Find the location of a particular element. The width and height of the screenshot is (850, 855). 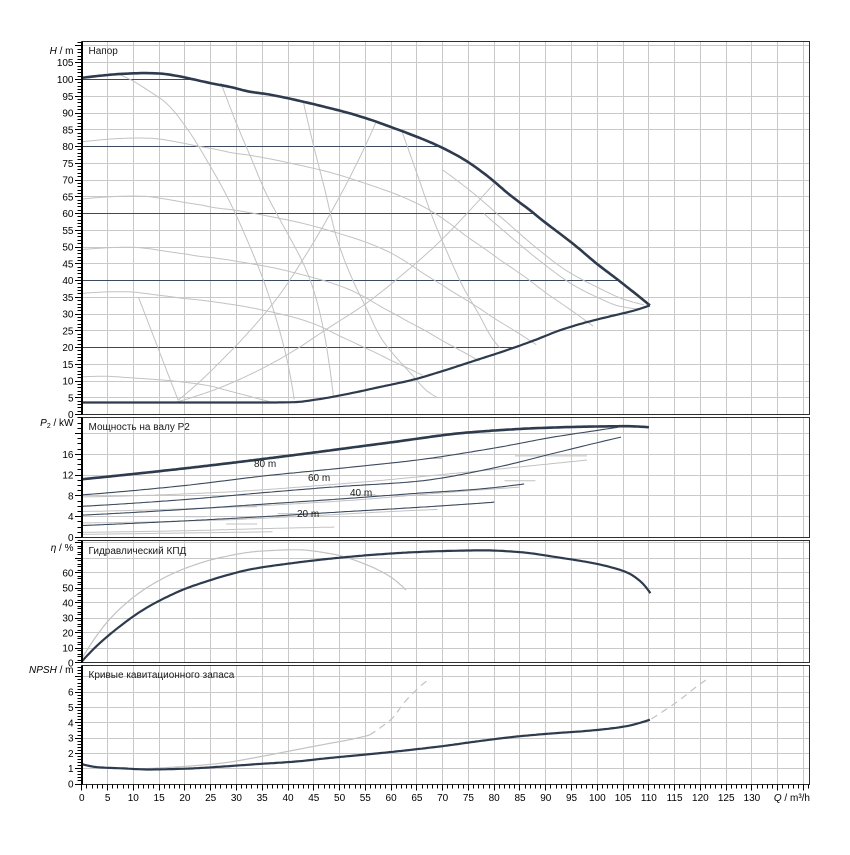

svg-text: 80 m is located at coordinates (265, 464).